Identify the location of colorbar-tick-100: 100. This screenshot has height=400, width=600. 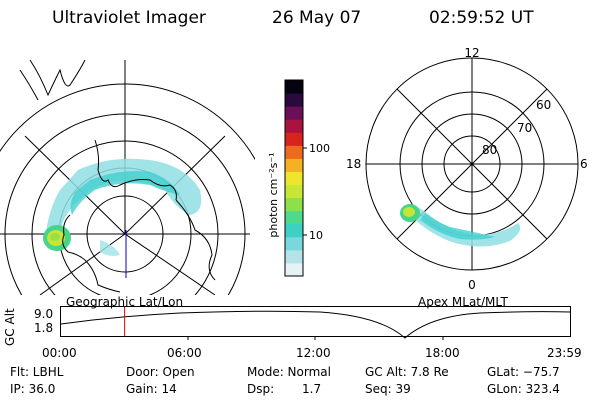
(319, 148).